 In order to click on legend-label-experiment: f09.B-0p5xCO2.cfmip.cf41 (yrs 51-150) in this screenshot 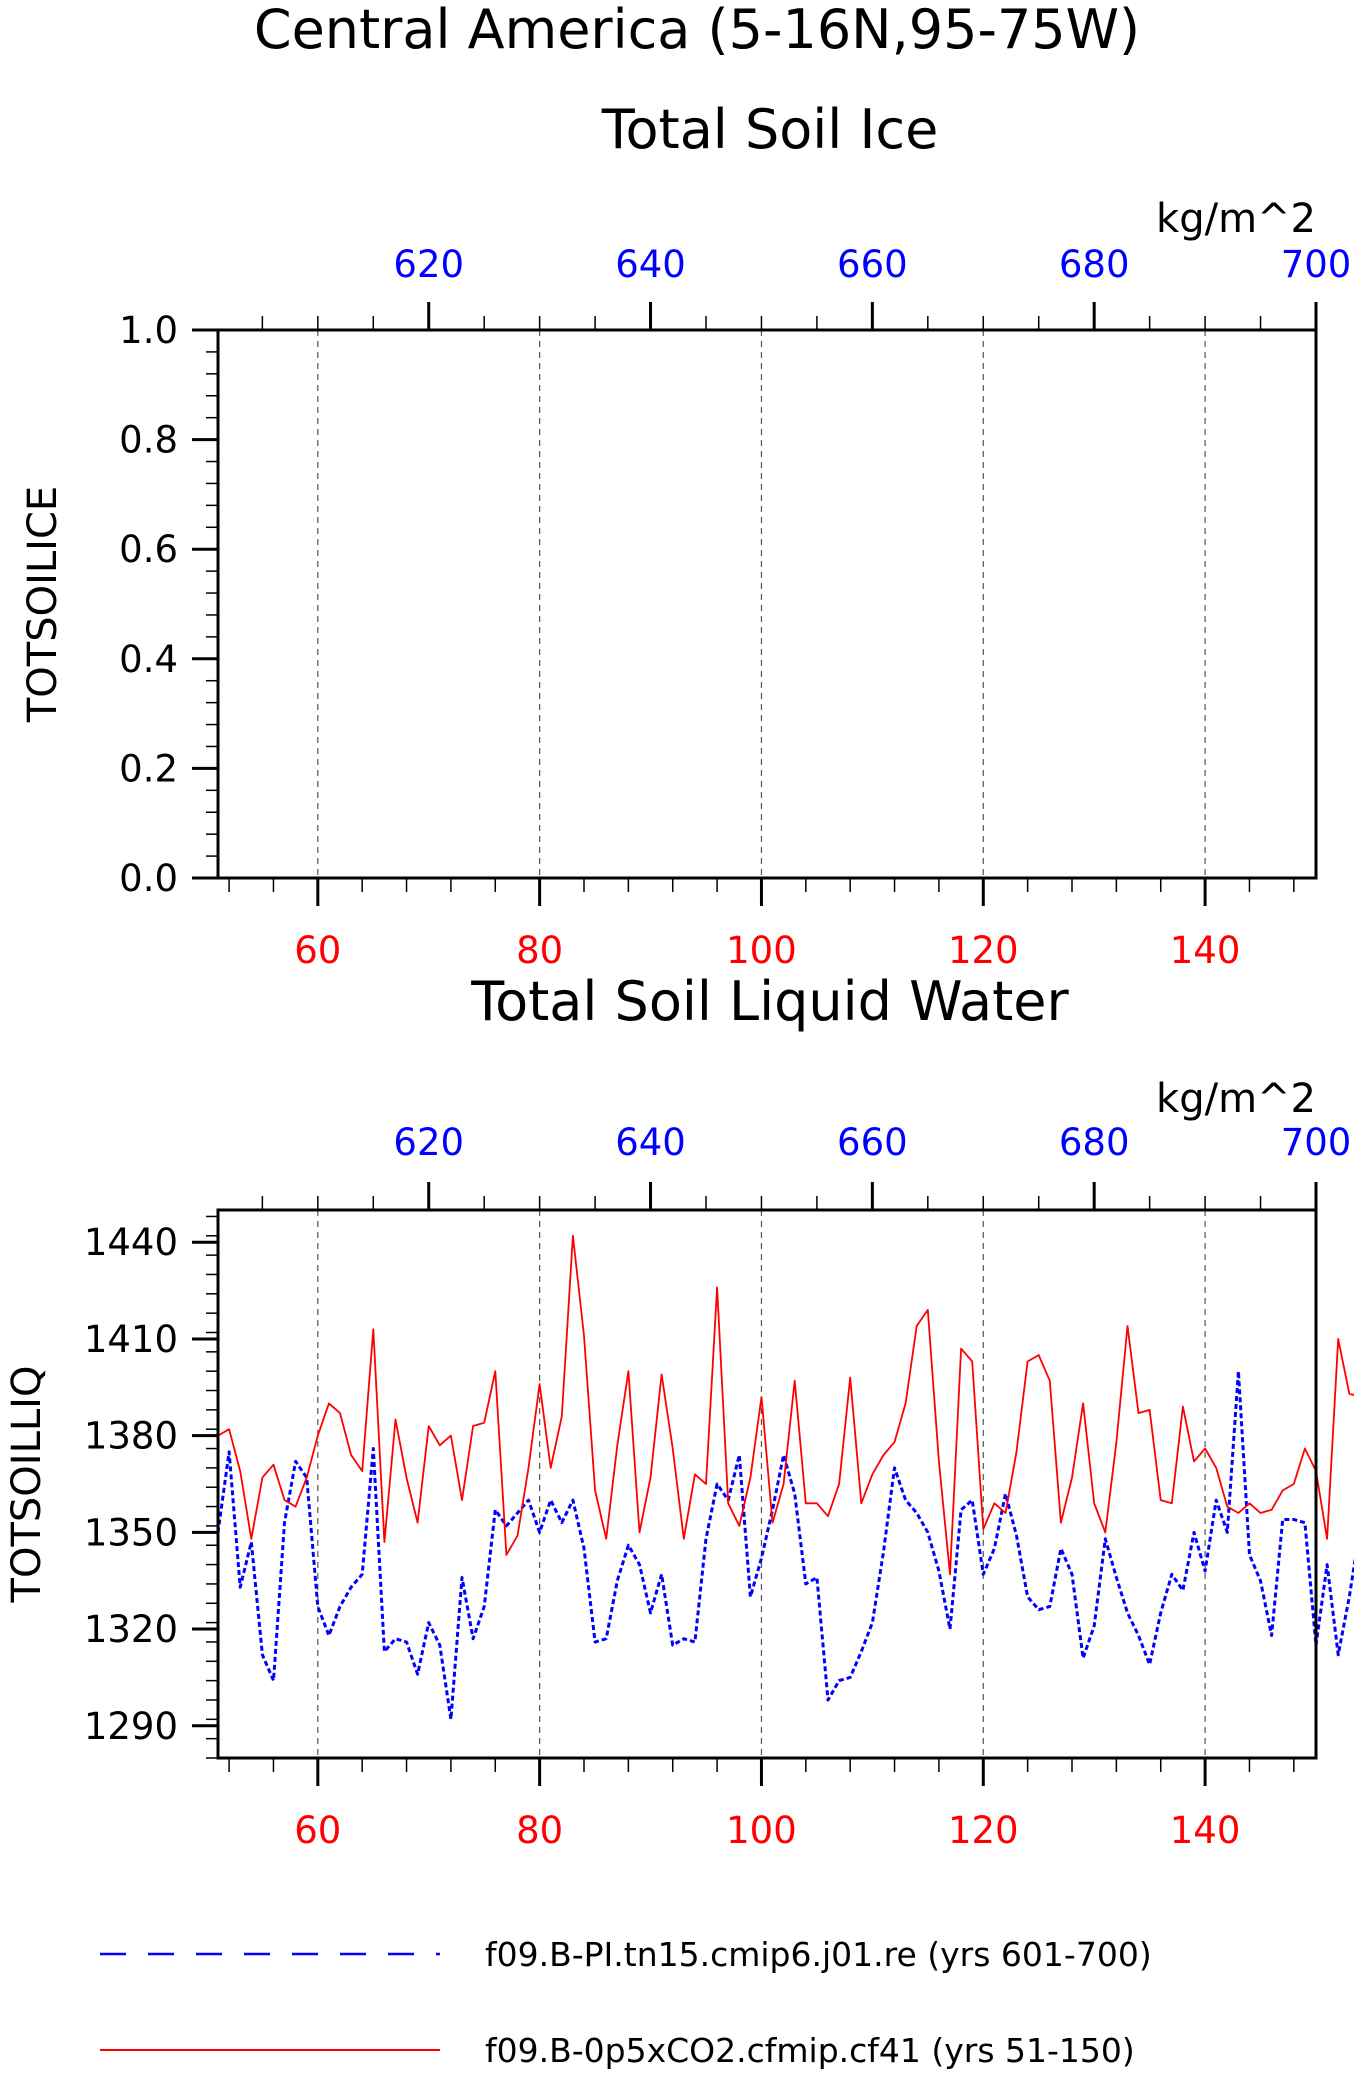, I will do `click(810, 2050)`.